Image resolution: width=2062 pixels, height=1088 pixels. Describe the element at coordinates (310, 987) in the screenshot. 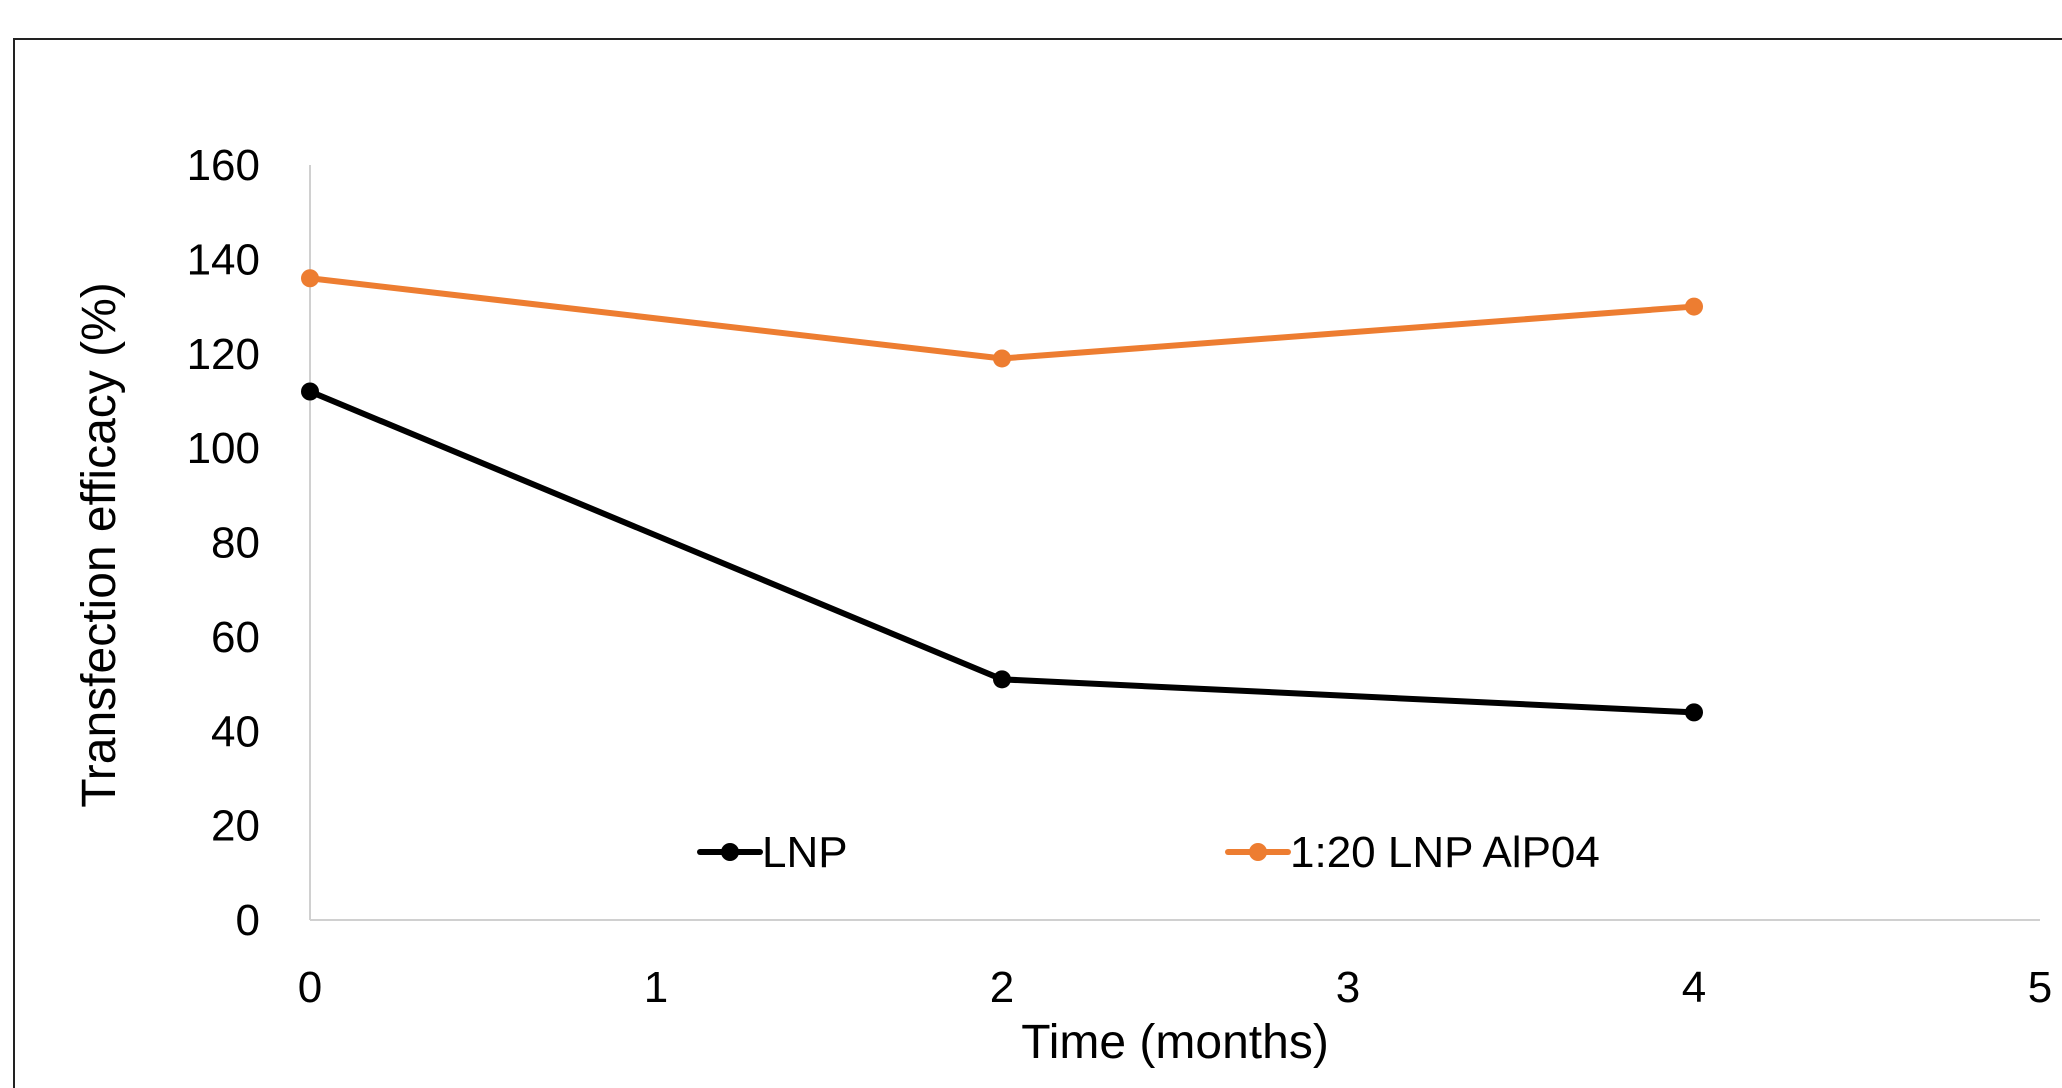

I see `x-tick-label: 0` at that location.